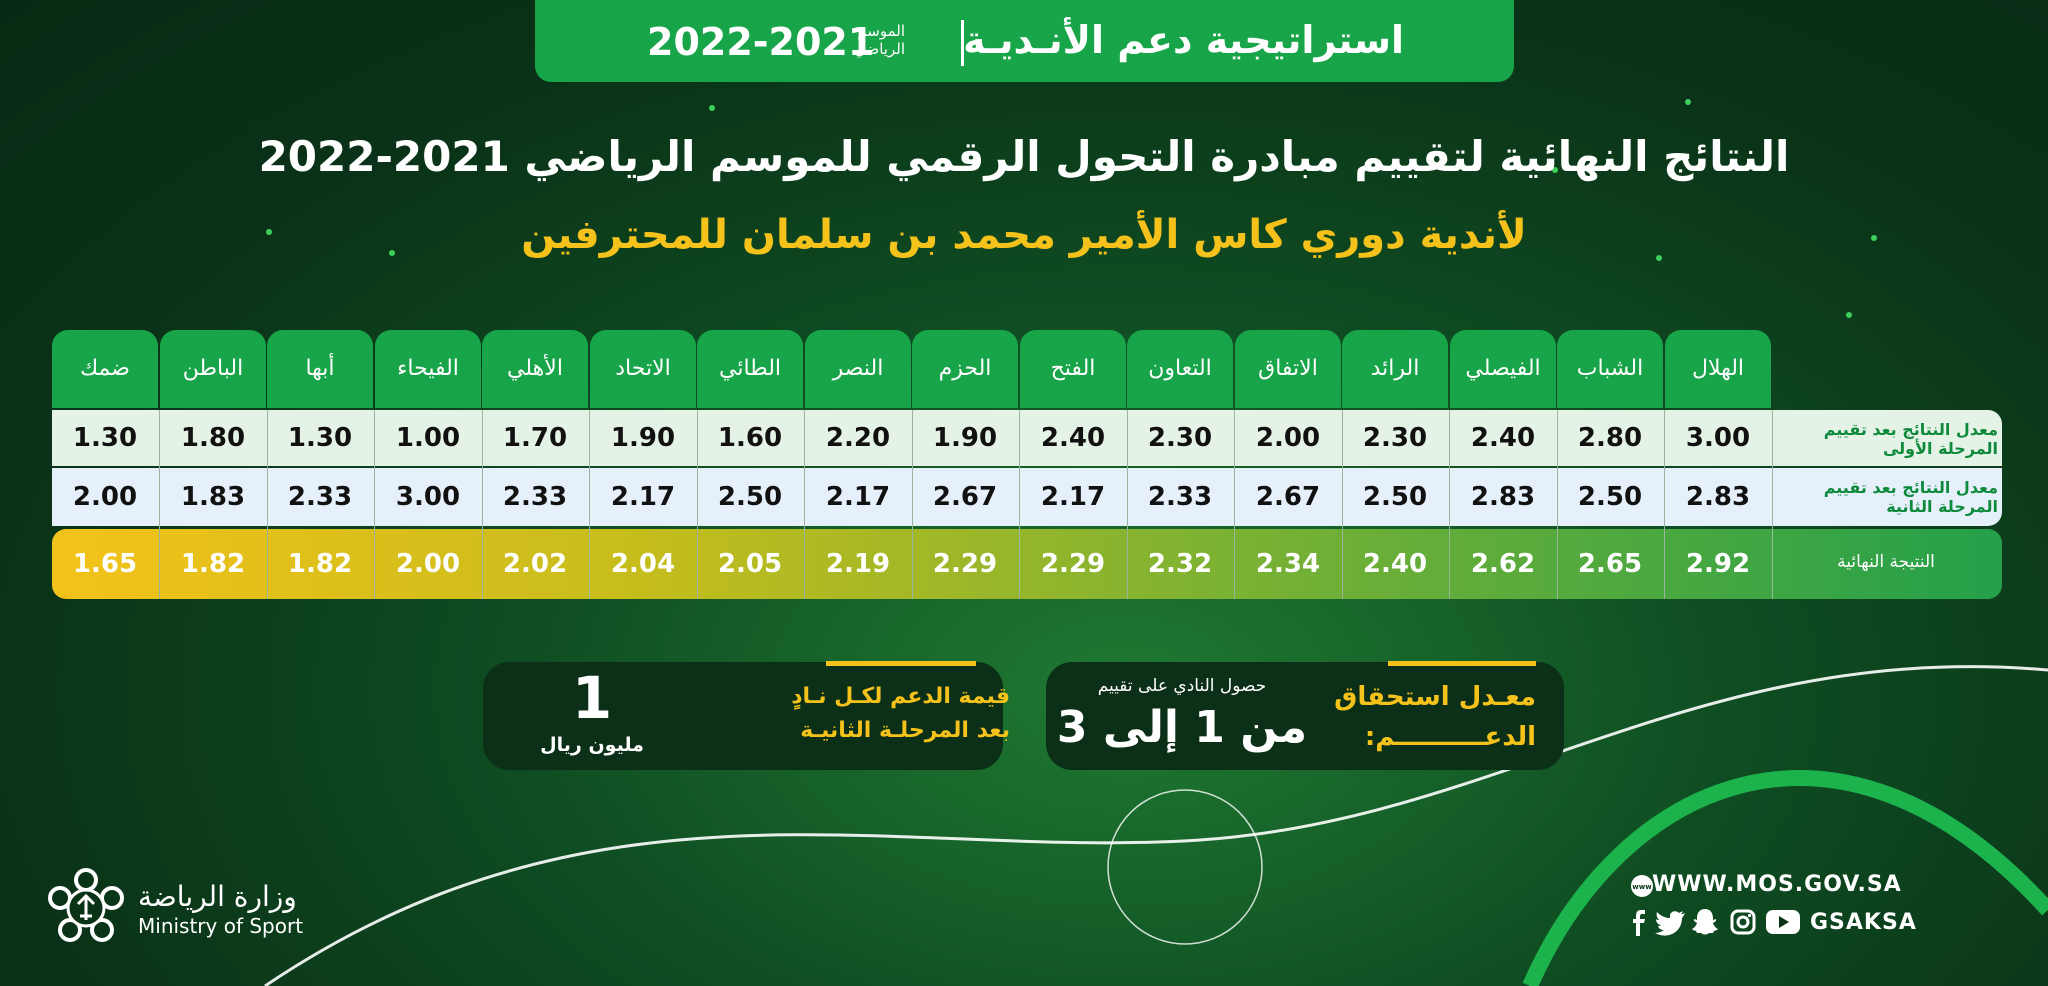 This screenshot has width=2048, height=986. What do you see at coordinates (1182, 686) in the screenshot?
I see `eligibility-caption: حصول النادي على تقييم` at bounding box center [1182, 686].